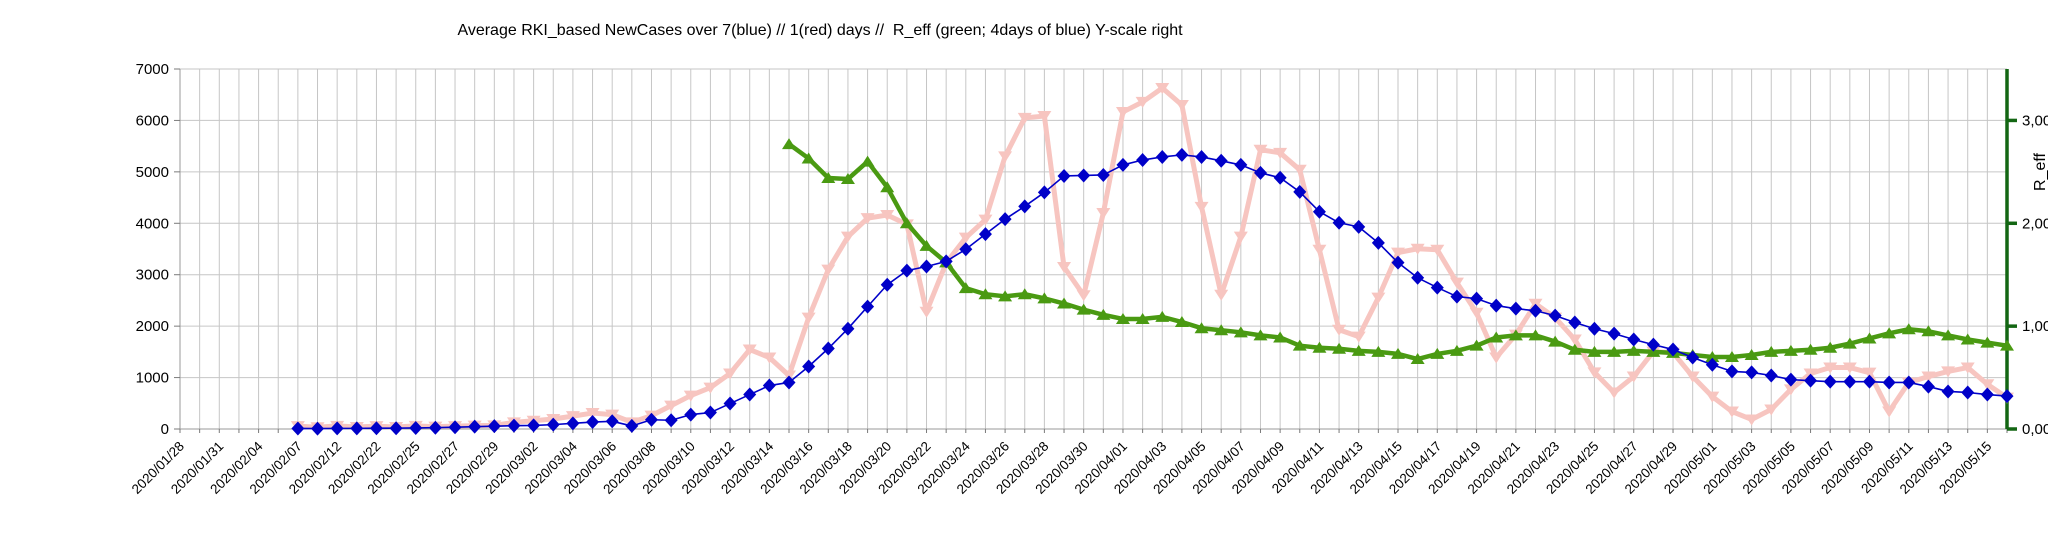 This screenshot has height=537, width=2048. I want to click on svg-text: 3,00, so click(2035, 120).